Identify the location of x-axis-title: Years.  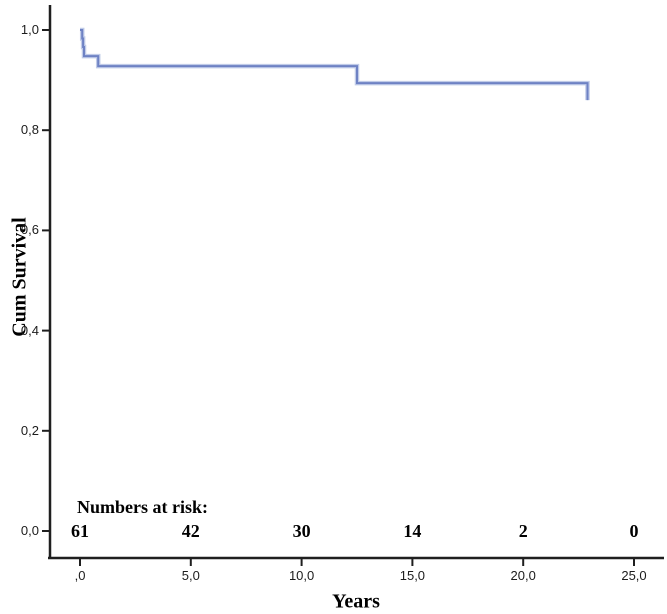
(356, 601).